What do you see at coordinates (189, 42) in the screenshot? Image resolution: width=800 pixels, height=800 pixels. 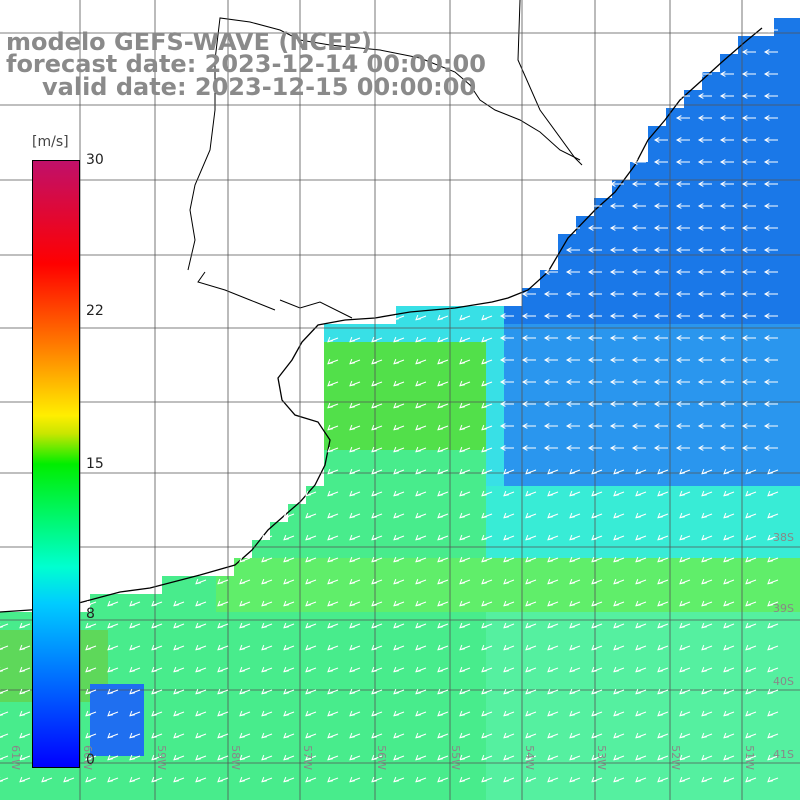 I see `title-line-1: modelo GEFS-WAVE (NCEP)` at bounding box center [189, 42].